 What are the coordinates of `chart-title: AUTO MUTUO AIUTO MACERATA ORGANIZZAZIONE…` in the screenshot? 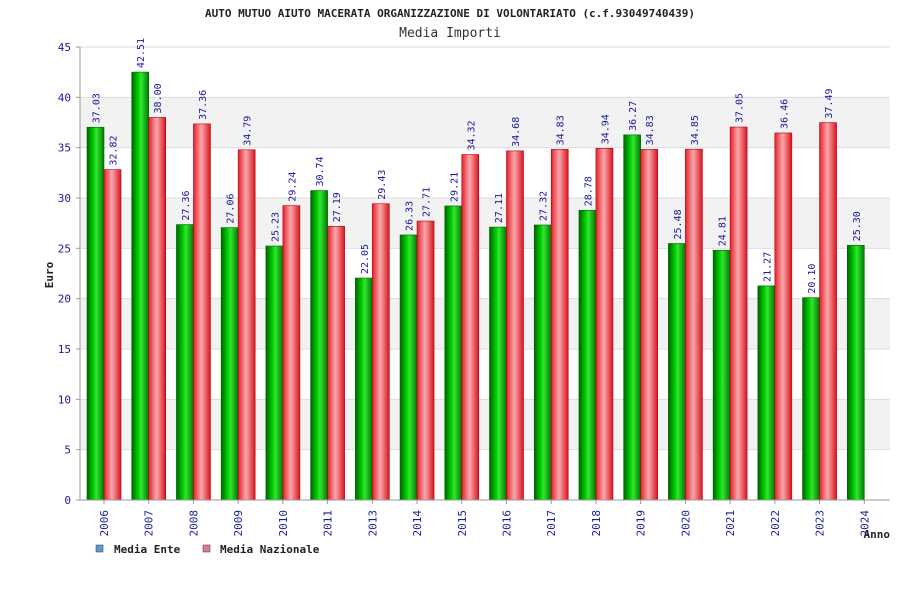 It's located at (450, 13).